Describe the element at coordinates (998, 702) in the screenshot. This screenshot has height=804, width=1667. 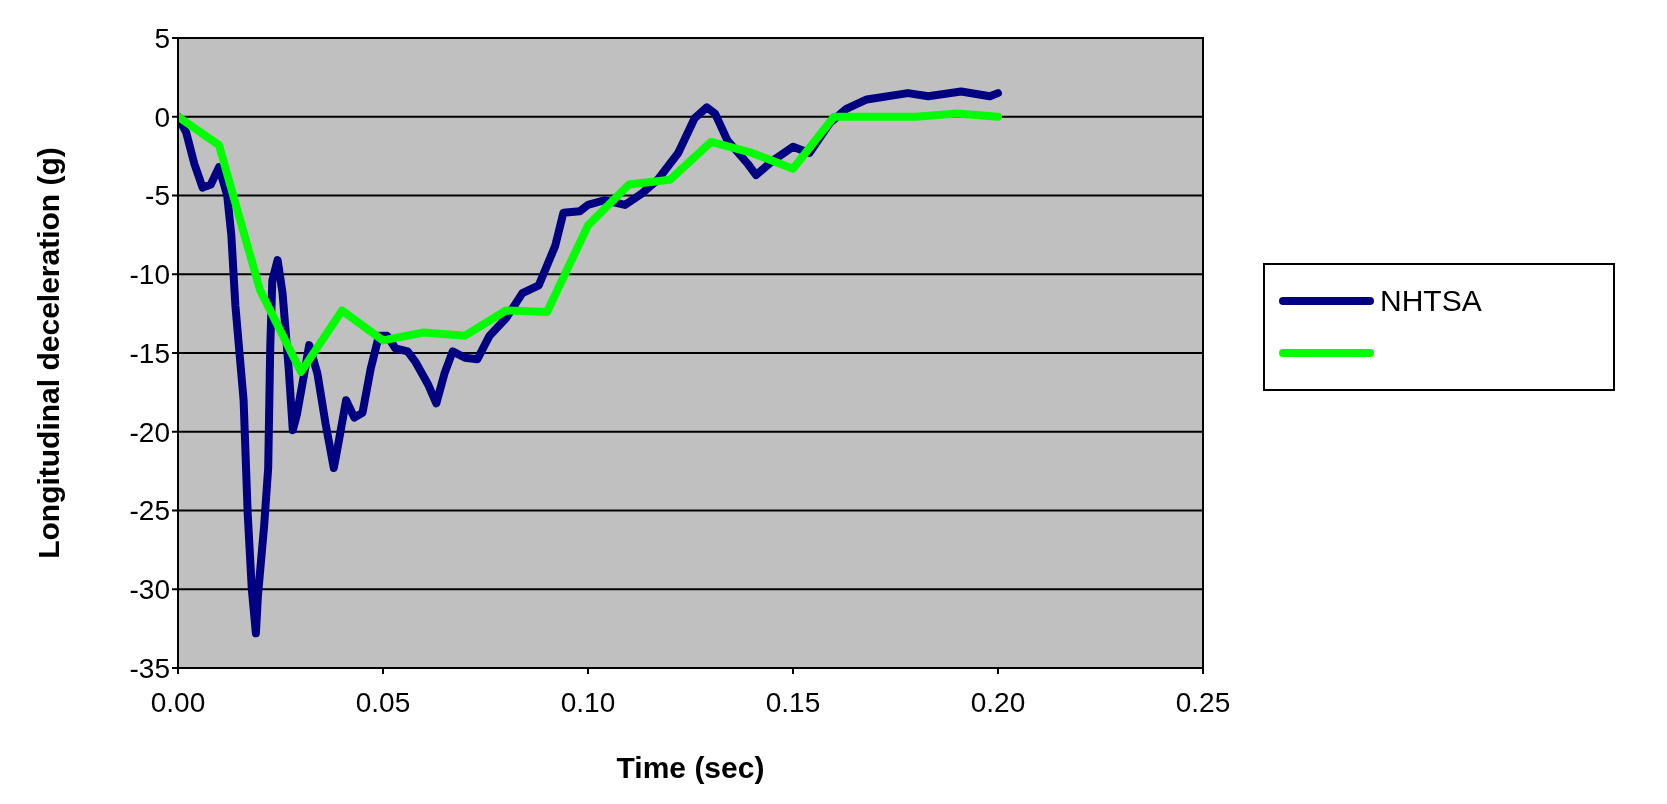
I see `x-tick-label: 0.20` at that location.